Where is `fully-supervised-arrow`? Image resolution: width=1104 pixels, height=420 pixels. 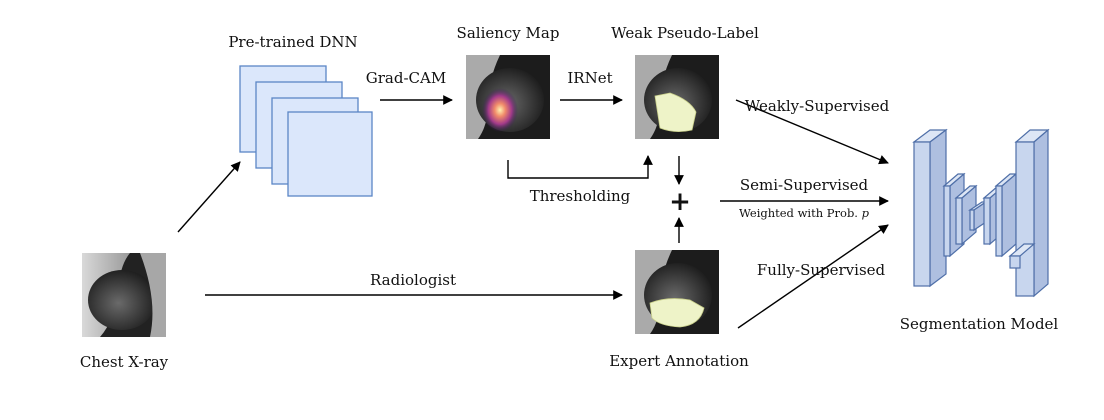 fully-supervised-arrow is located at coordinates (813, 276).